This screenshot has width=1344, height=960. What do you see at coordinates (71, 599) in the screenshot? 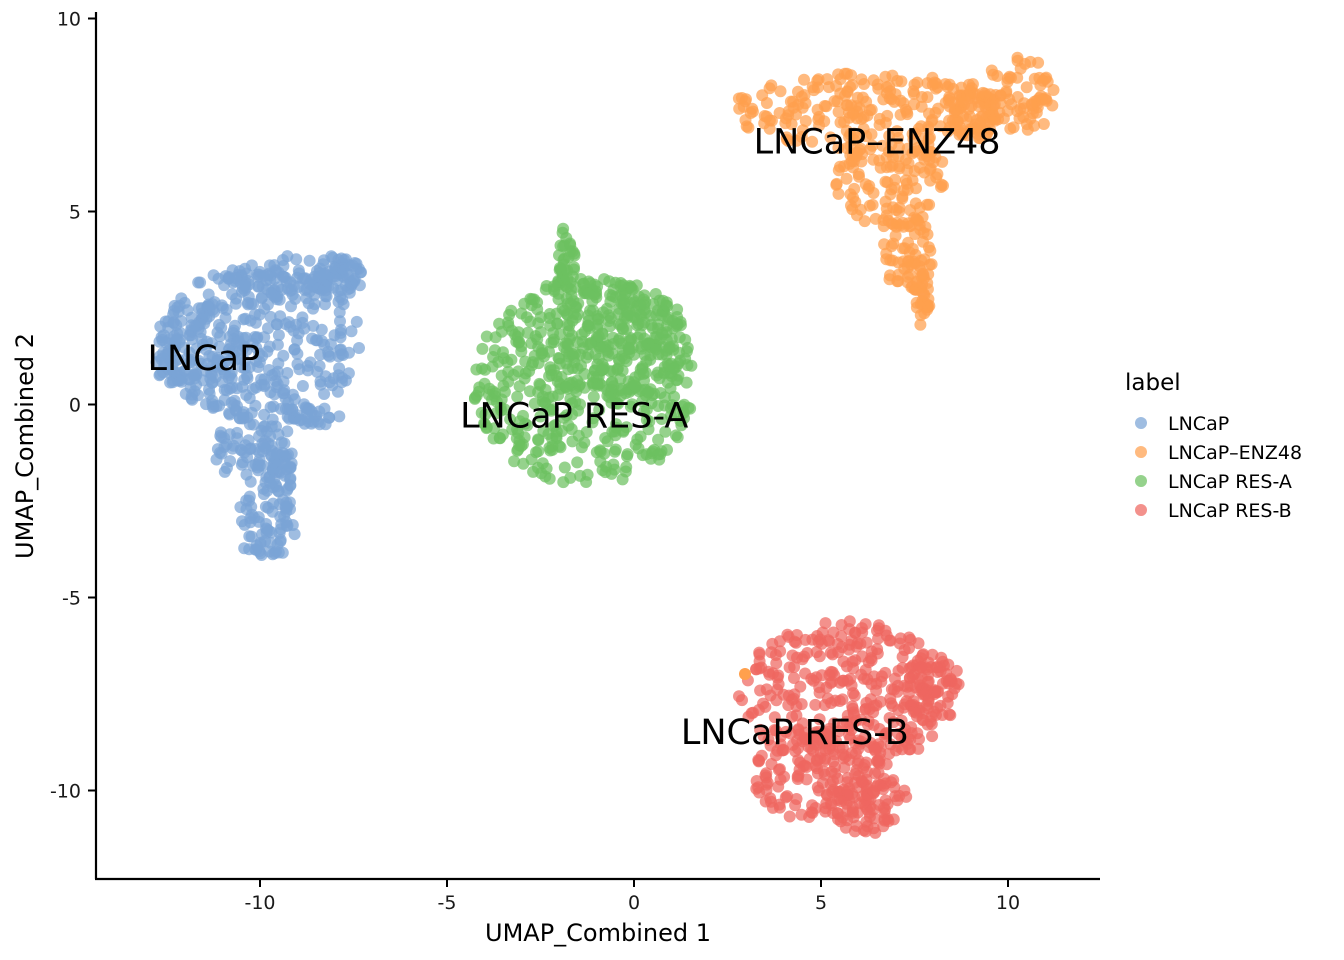
I see `y-tick-label: -5` at bounding box center [71, 599].